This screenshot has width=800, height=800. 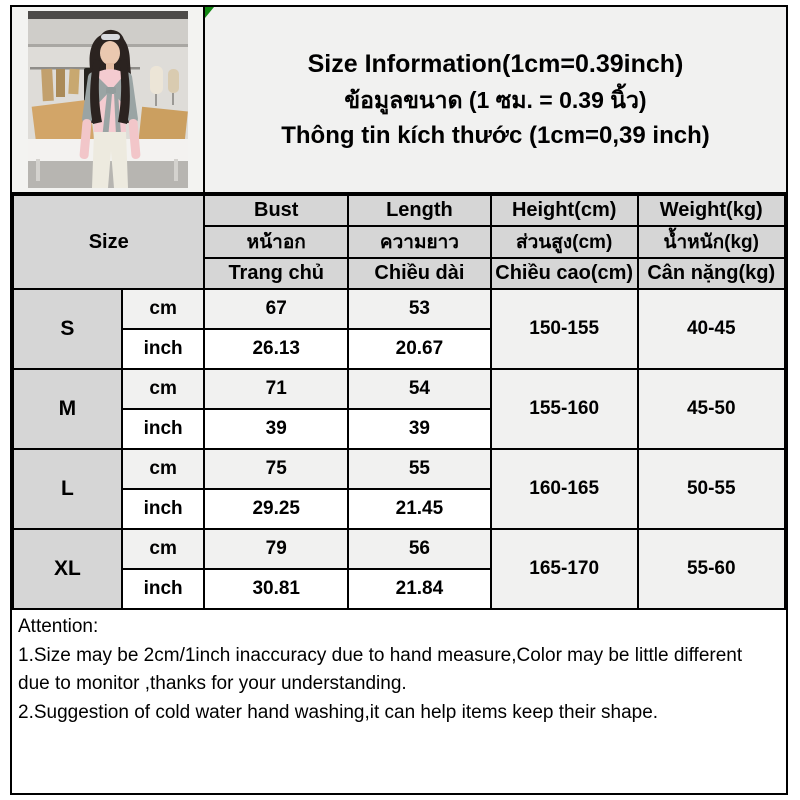 What do you see at coordinates (564, 409) in the screenshot?
I see `m-height: 155-160` at bounding box center [564, 409].